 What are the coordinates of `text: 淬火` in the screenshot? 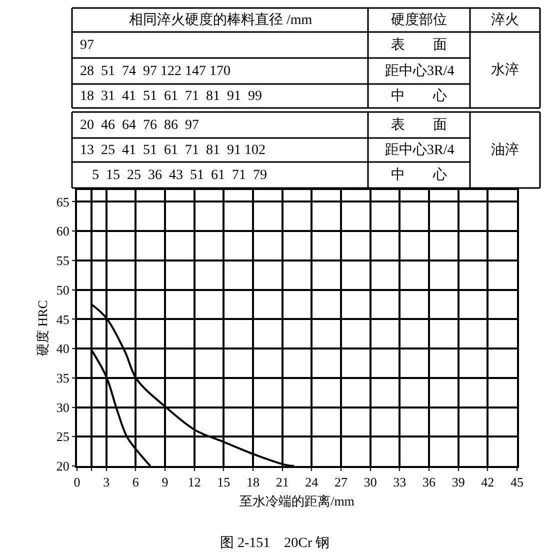 It's located at (505, 20).